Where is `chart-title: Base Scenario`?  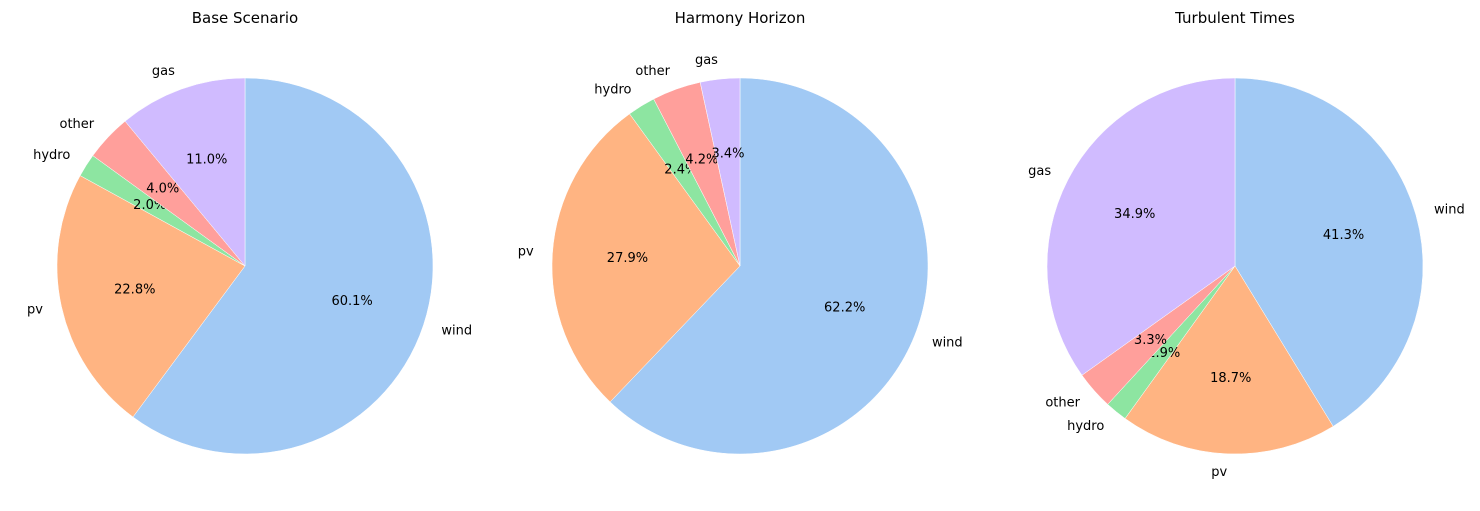
chart-title: Base Scenario is located at coordinates (245, 18).